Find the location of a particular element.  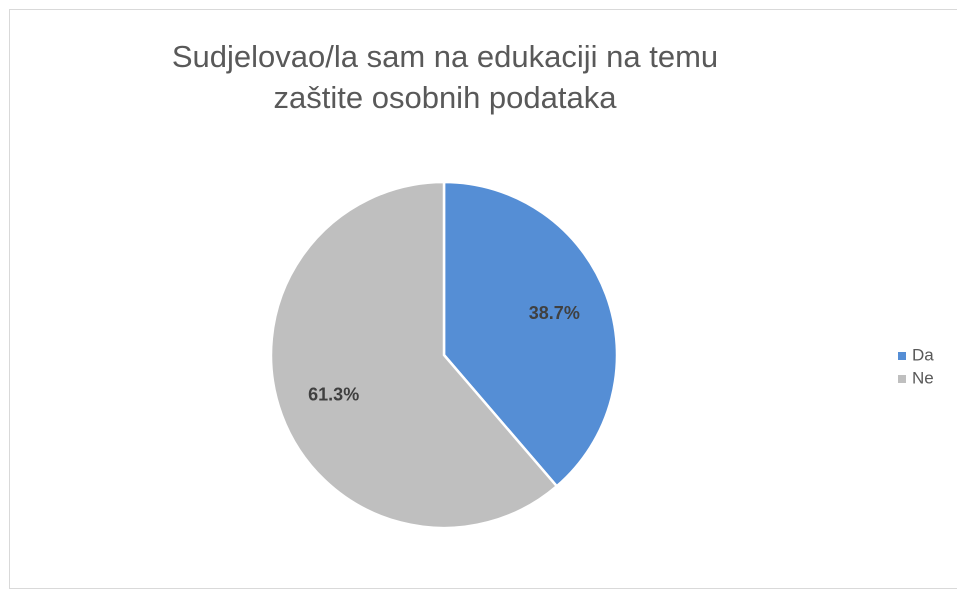

legend-label: Da is located at coordinates (923, 354).